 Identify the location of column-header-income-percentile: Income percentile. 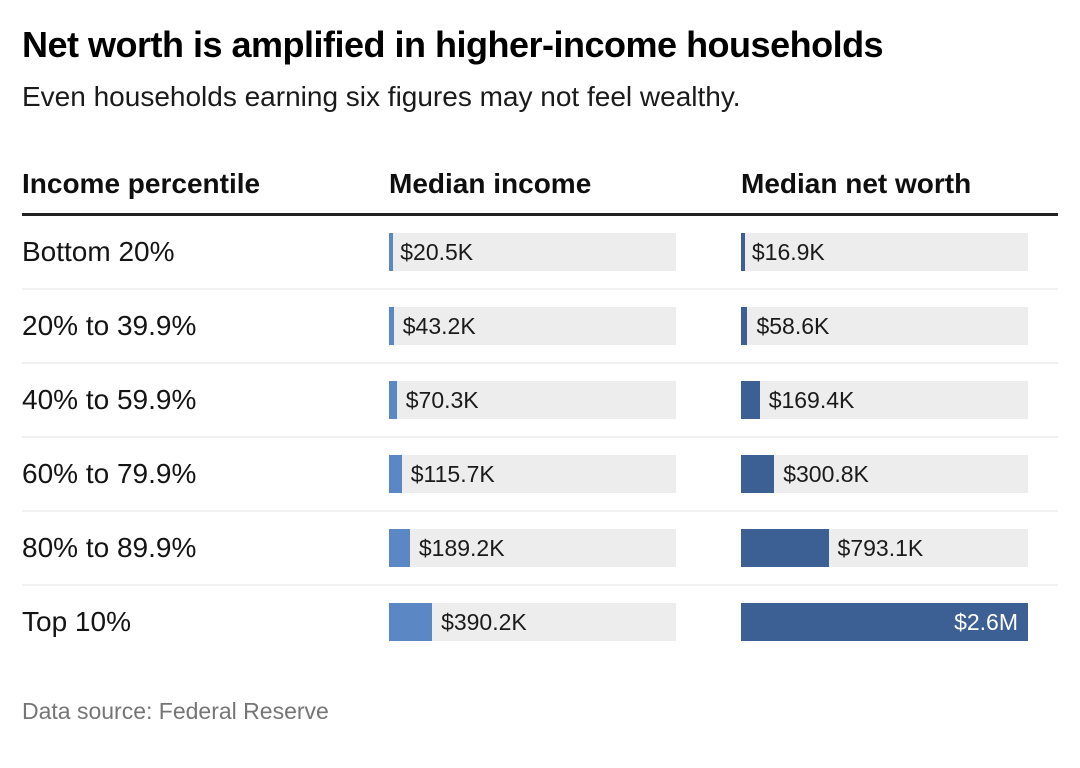
(141, 183).